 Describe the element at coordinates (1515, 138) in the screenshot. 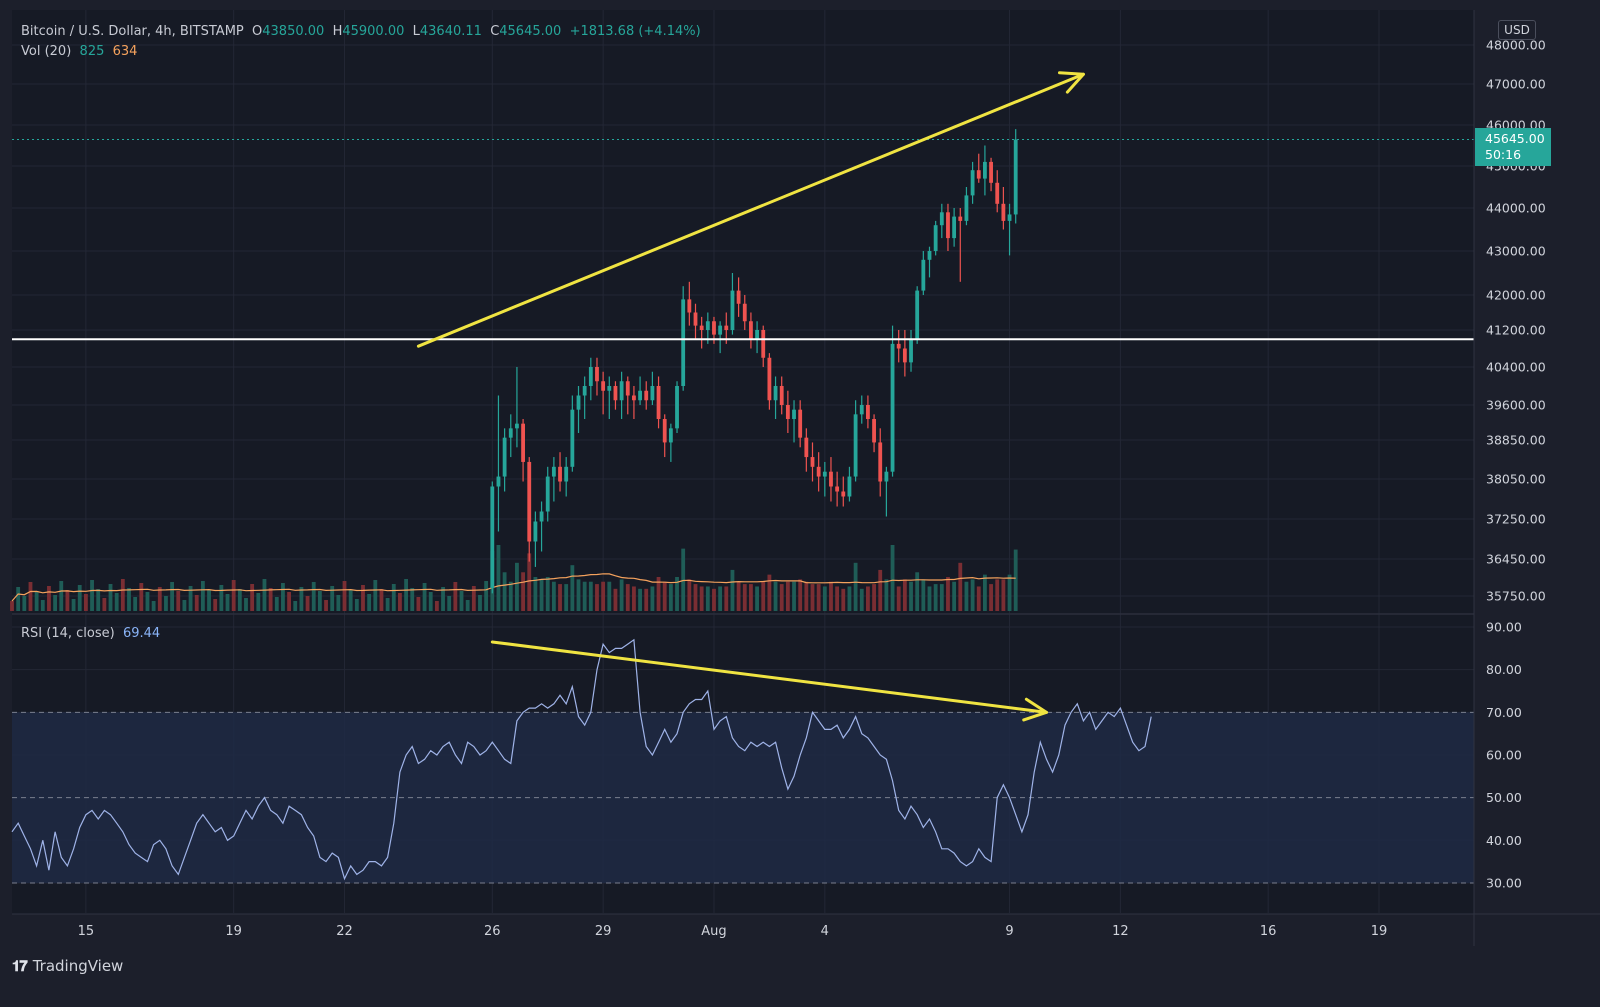

I see `last-price-value: 45645.00` at that location.